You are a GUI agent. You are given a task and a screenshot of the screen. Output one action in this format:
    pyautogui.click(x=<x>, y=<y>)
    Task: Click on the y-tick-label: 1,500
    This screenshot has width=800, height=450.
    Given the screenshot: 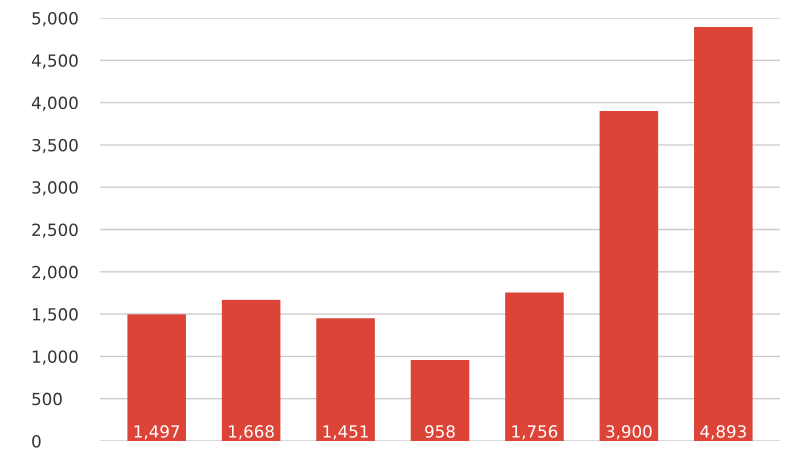 What is the action you would take?
    pyautogui.click(x=55, y=315)
    